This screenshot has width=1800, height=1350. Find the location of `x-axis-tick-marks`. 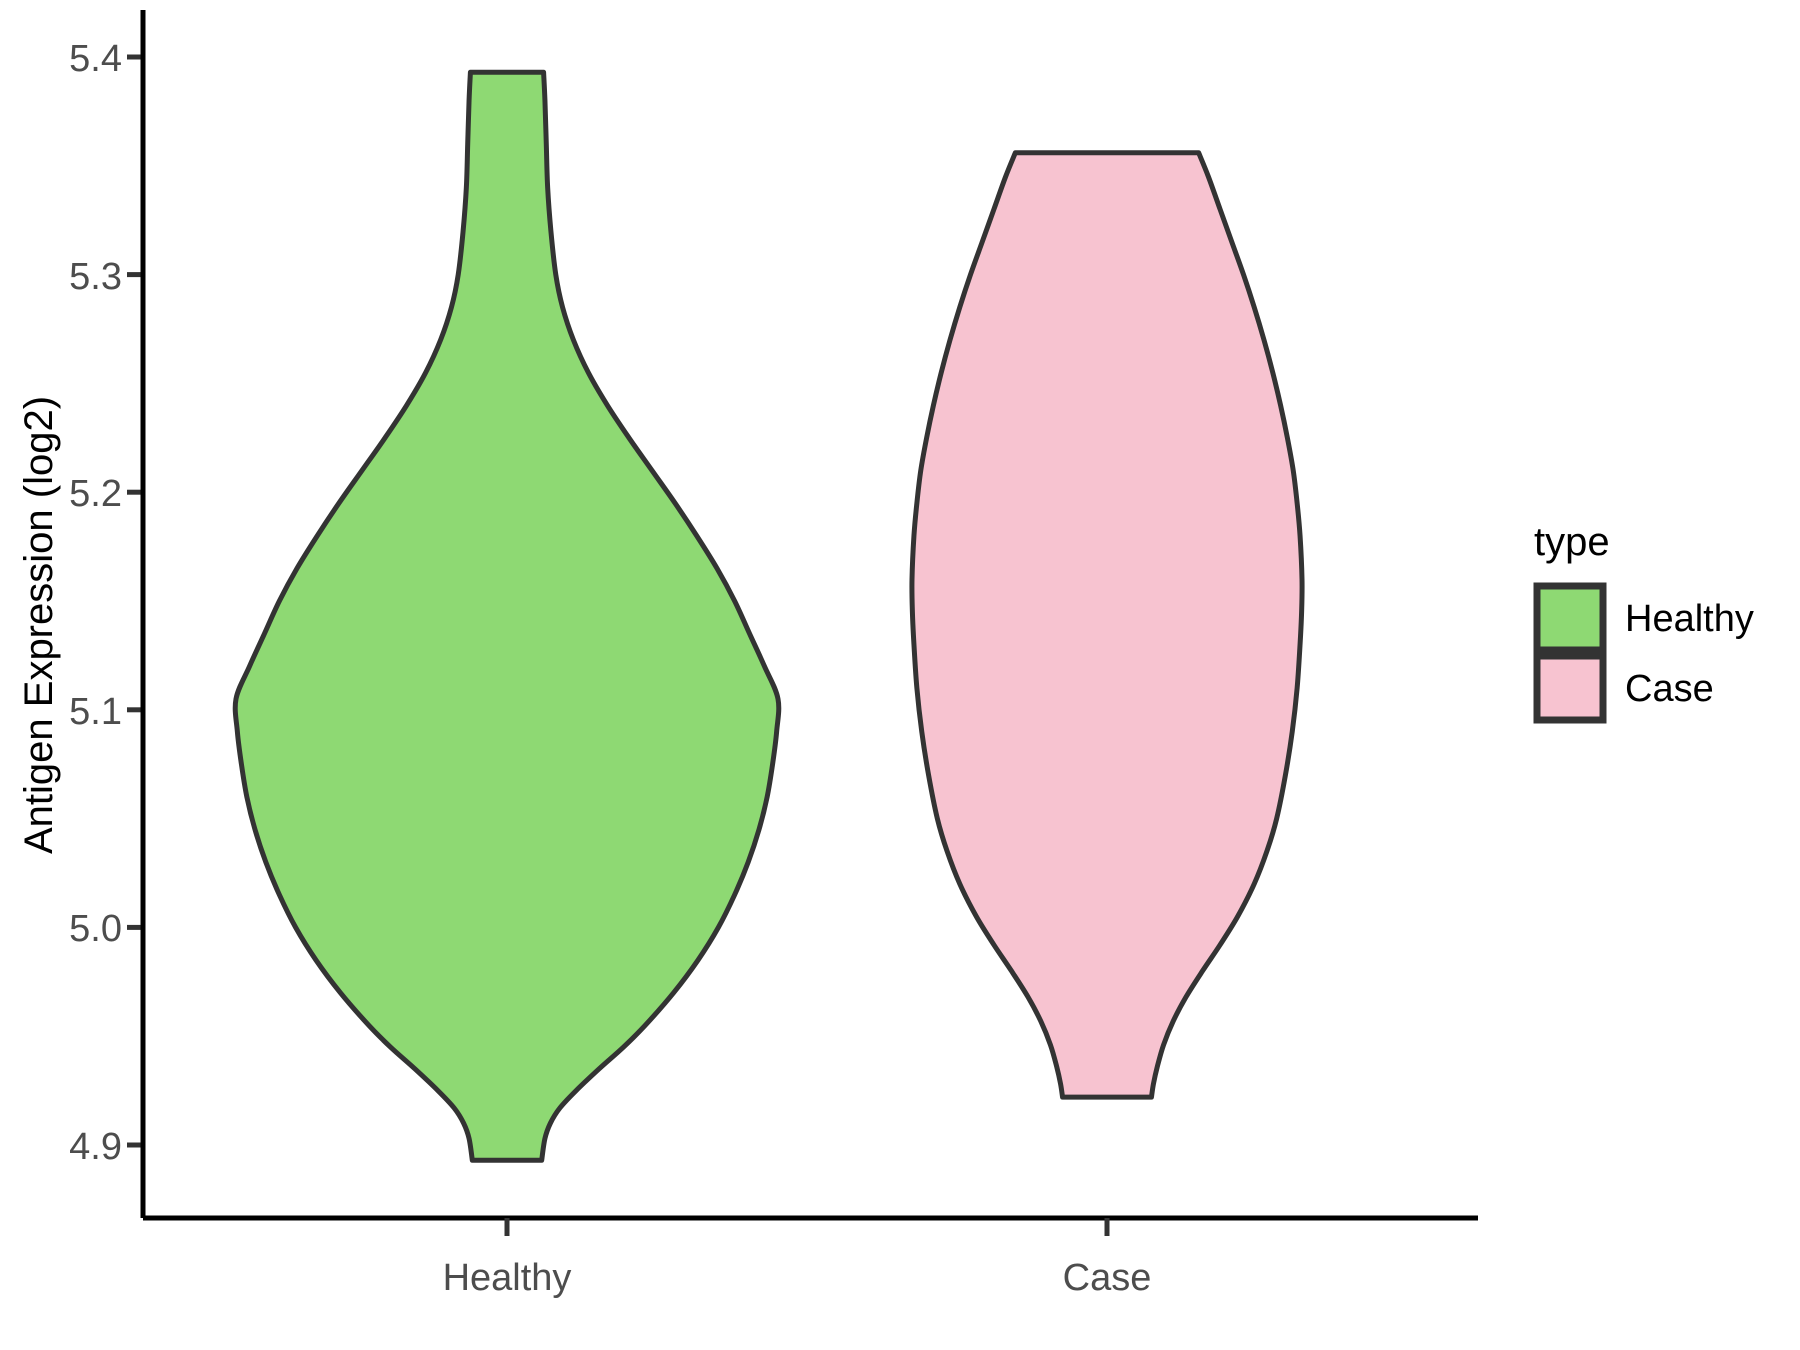

x-axis-tick-marks is located at coordinates (807, 1227).